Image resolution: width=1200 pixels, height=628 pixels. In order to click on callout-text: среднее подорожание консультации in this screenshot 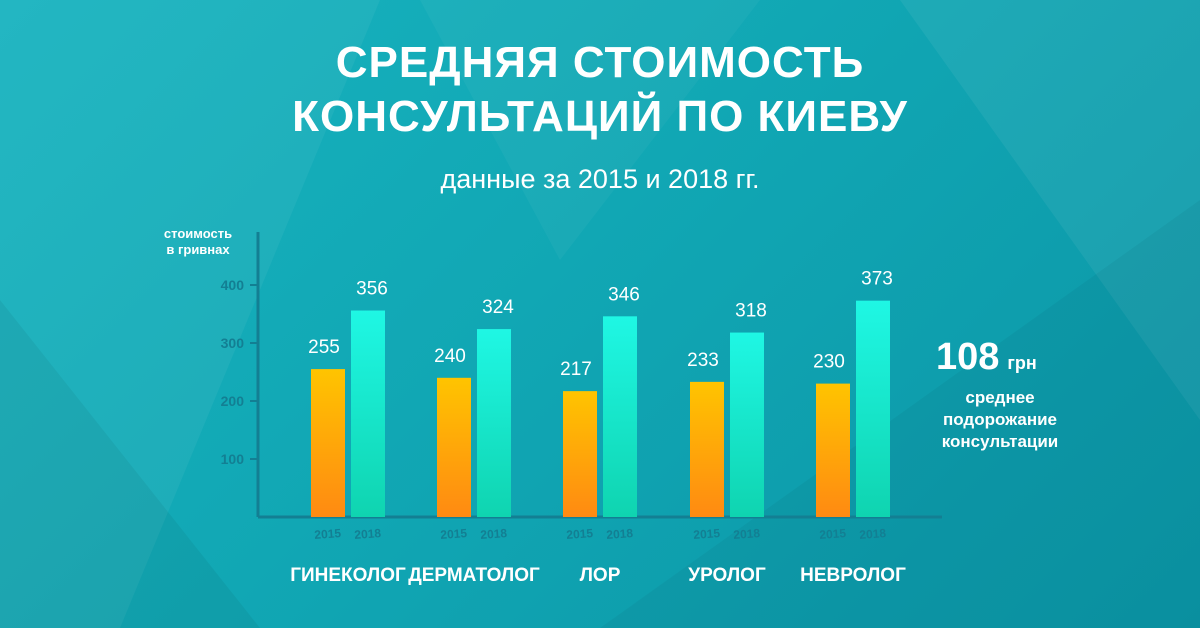, I will do `click(1000, 420)`.